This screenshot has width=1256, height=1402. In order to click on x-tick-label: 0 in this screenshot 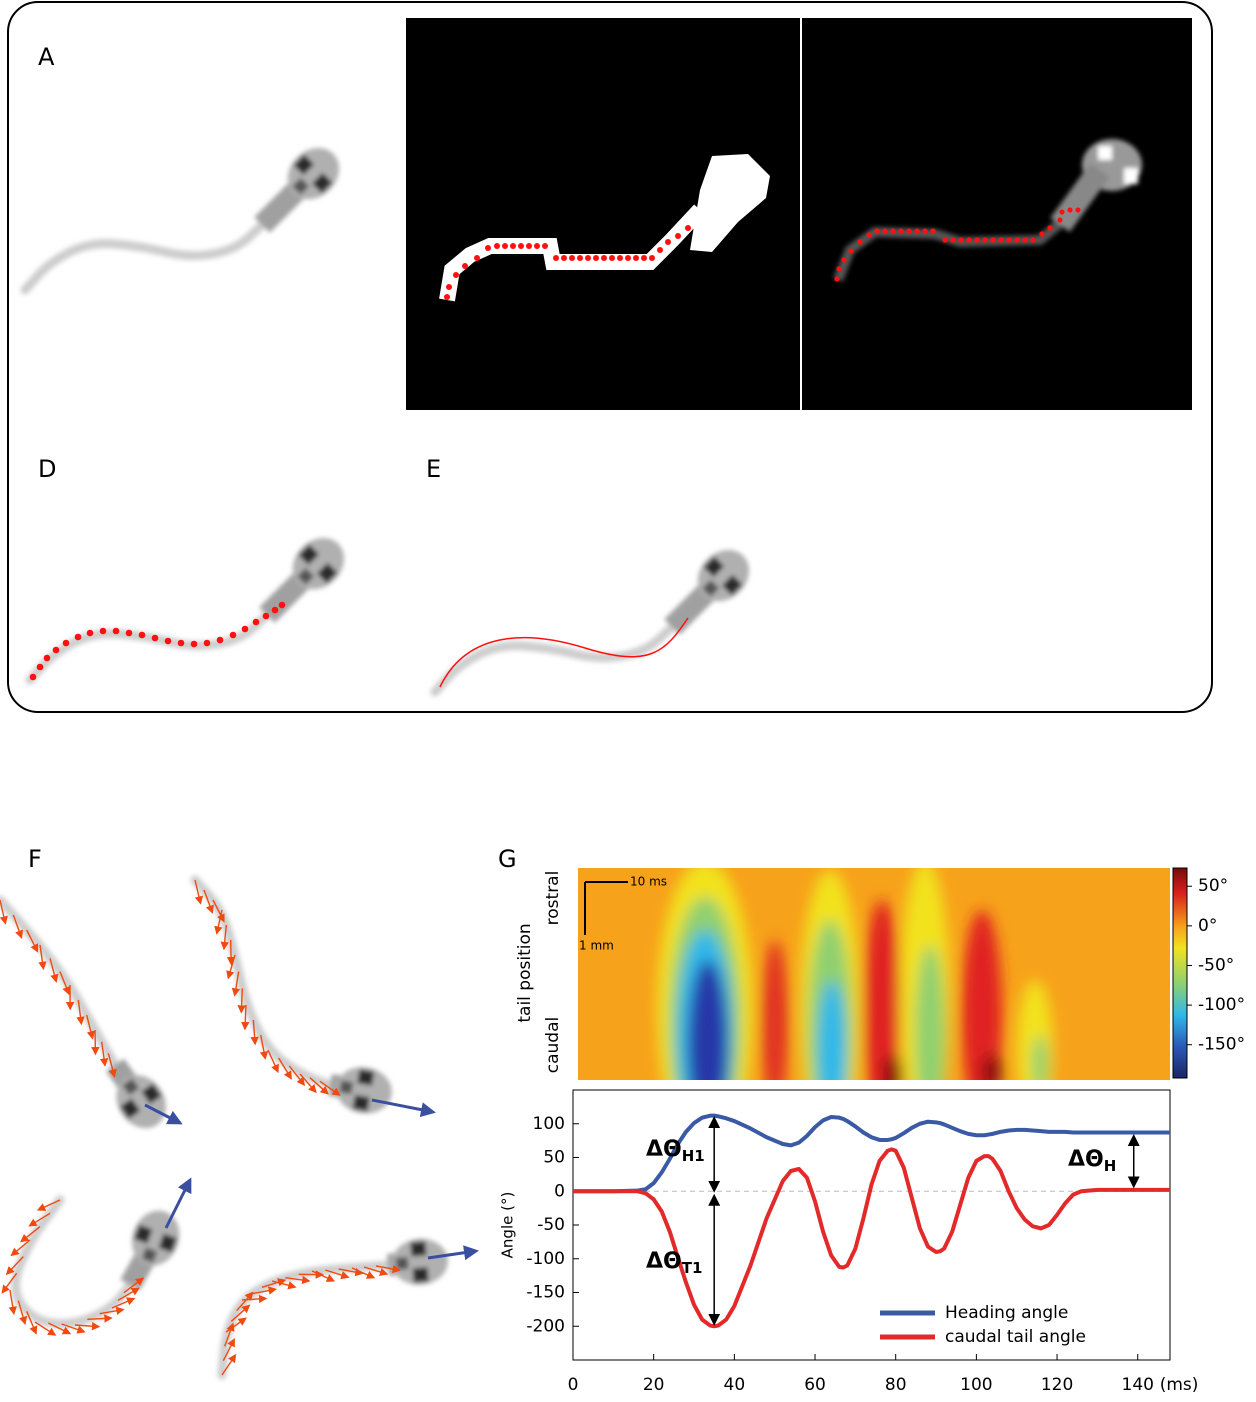, I will do `click(573, 1385)`.